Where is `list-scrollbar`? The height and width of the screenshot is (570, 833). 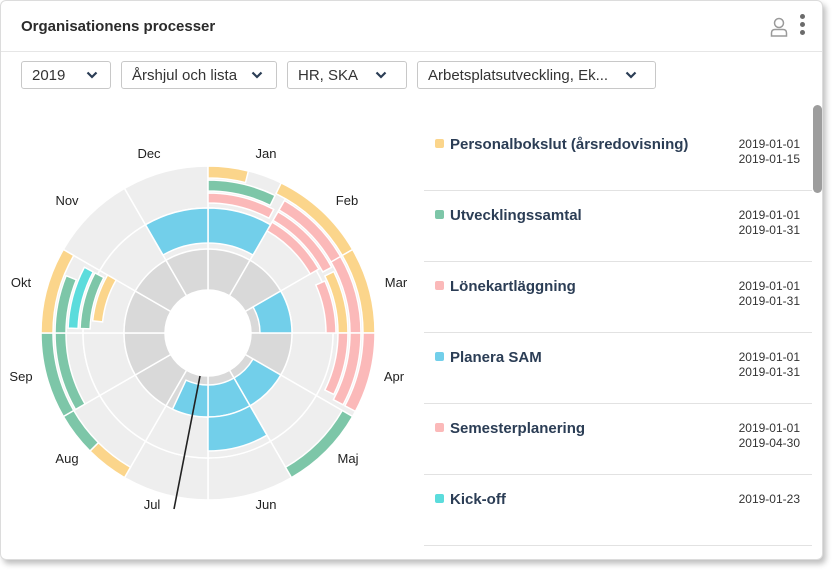
list-scrollbar is located at coordinates (817, 305).